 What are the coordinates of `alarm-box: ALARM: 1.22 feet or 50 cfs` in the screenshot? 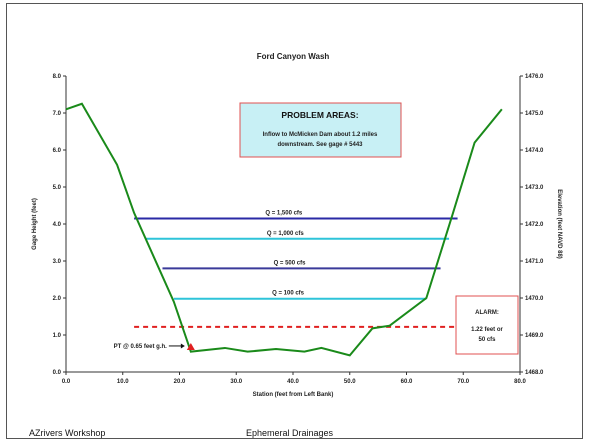 It's located at (487, 325).